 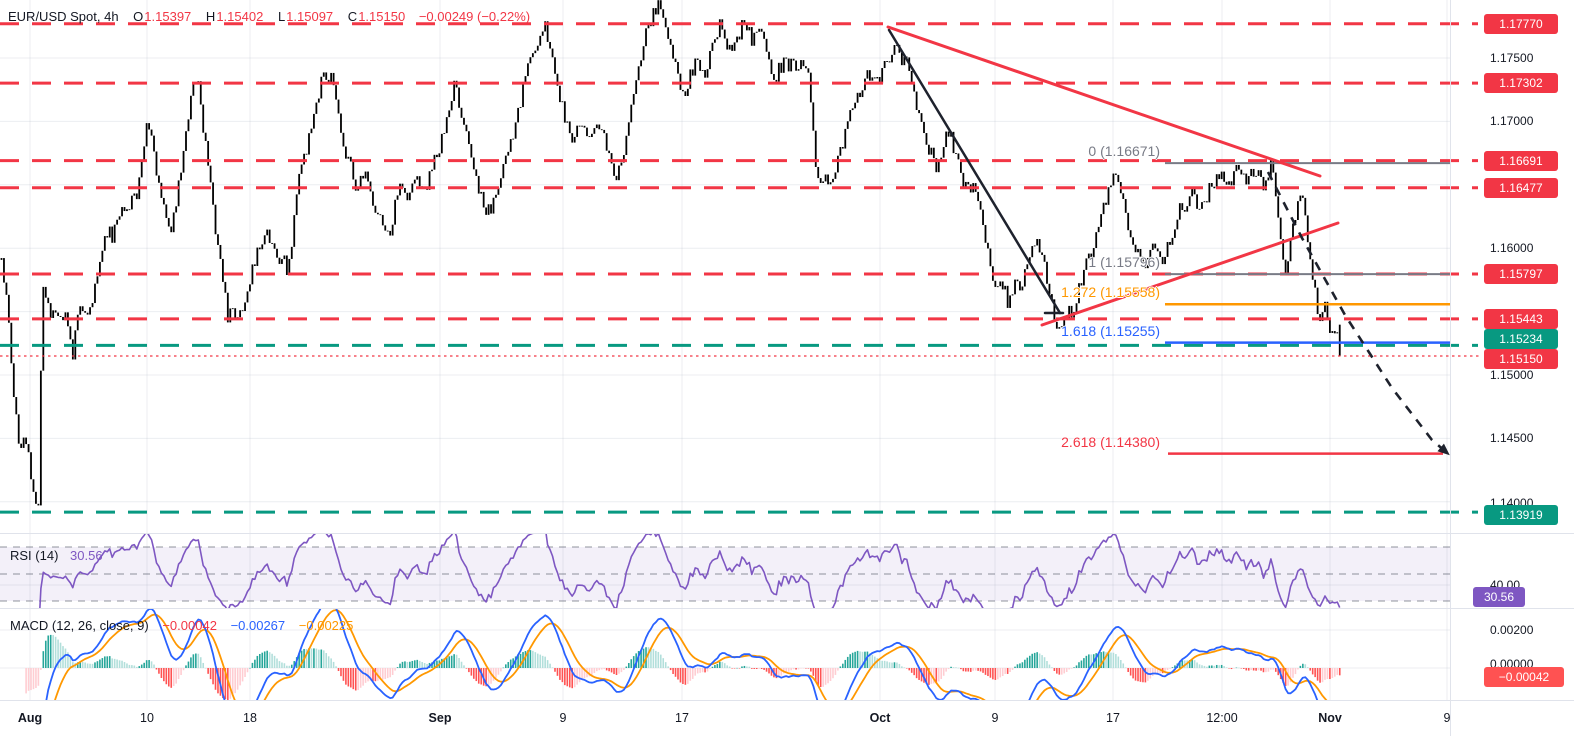 What do you see at coordinates (34, 555) in the screenshot?
I see `rsi-label: RSI (14)` at bounding box center [34, 555].